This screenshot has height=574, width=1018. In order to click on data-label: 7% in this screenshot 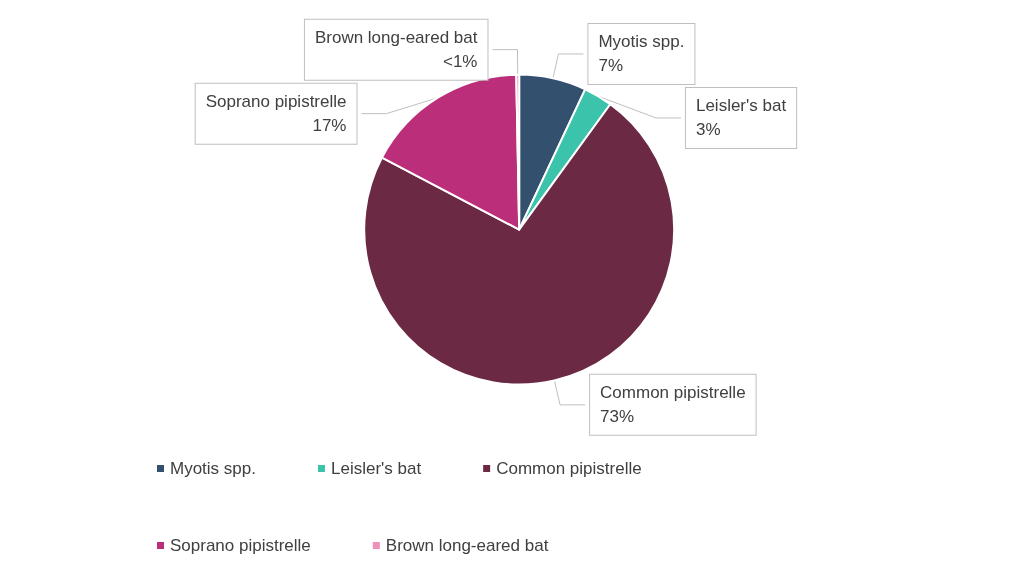, I will do `click(611, 66)`.